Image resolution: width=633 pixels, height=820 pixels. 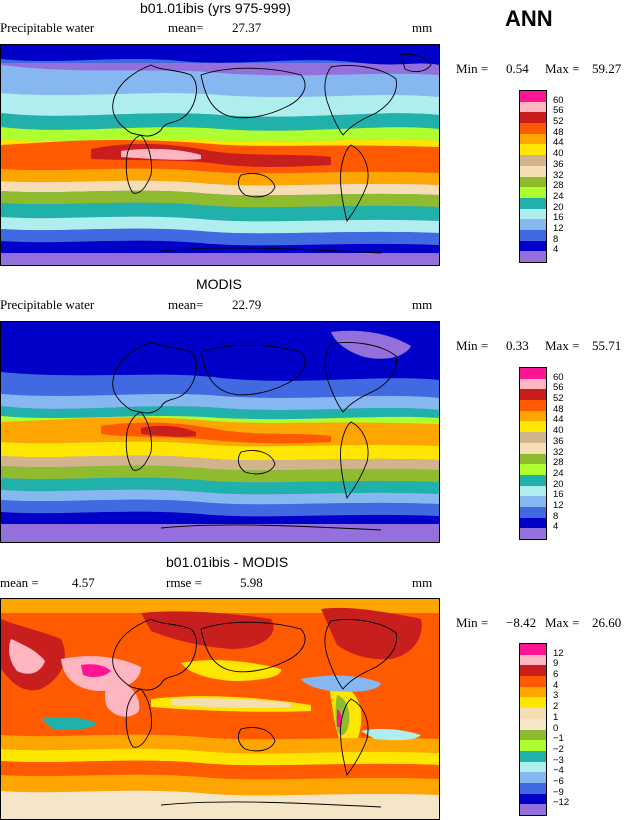 What do you see at coordinates (607, 345) in the screenshot?
I see `max-value: 55.71` at bounding box center [607, 345].